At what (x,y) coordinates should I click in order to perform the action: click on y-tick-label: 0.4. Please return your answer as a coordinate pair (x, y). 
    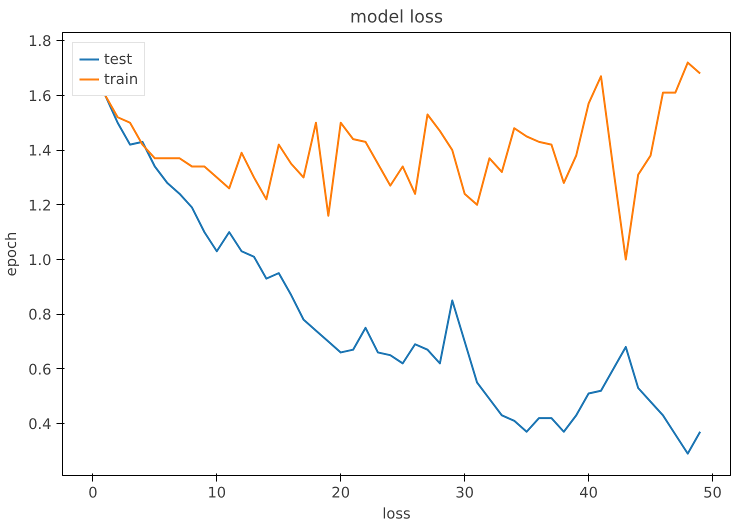
    Looking at the image, I should click on (40, 425).